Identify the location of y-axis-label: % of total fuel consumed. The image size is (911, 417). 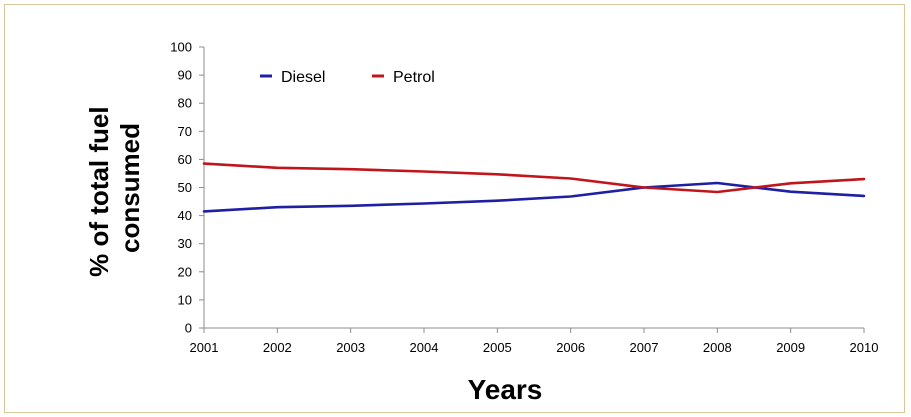
(114, 188).